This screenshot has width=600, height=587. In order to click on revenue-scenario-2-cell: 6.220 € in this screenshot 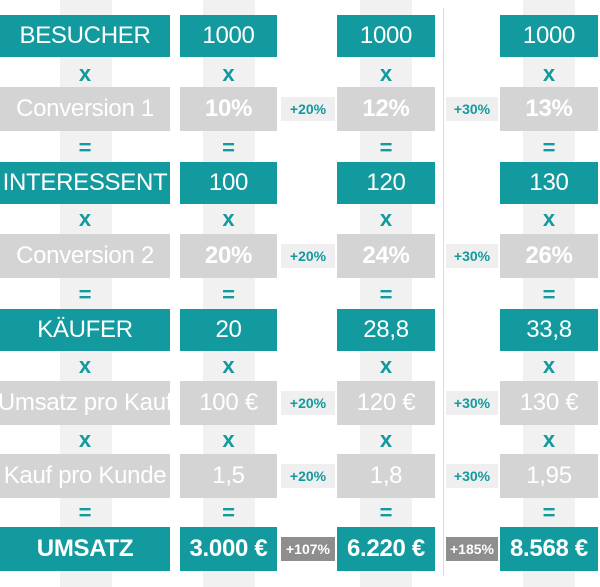, I will do `click(386, 549)`.